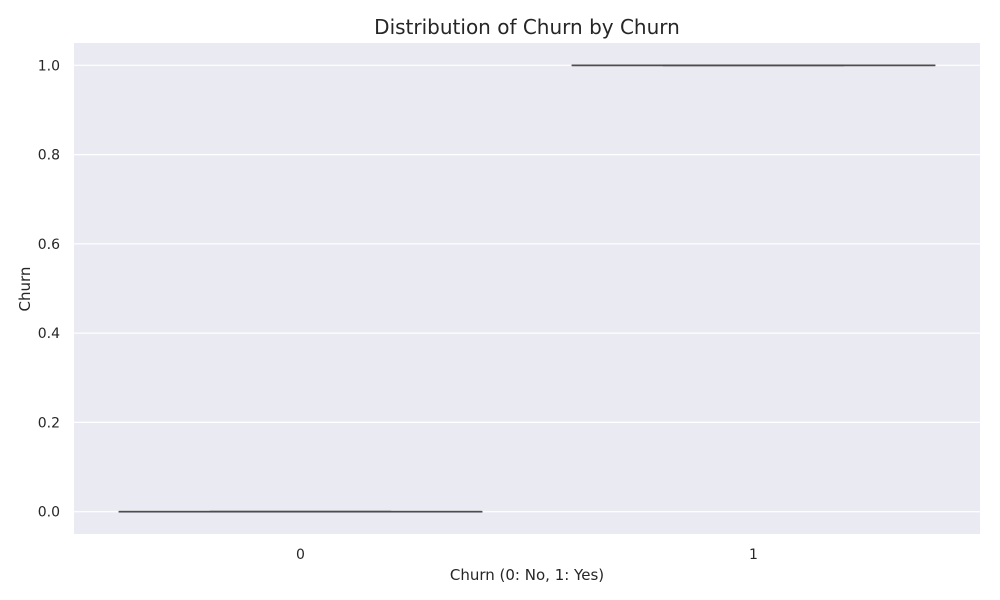 The height and width of the screenshot is (600, 1000). I want to click on y-tick-label: 0.0, so click(49, 513).